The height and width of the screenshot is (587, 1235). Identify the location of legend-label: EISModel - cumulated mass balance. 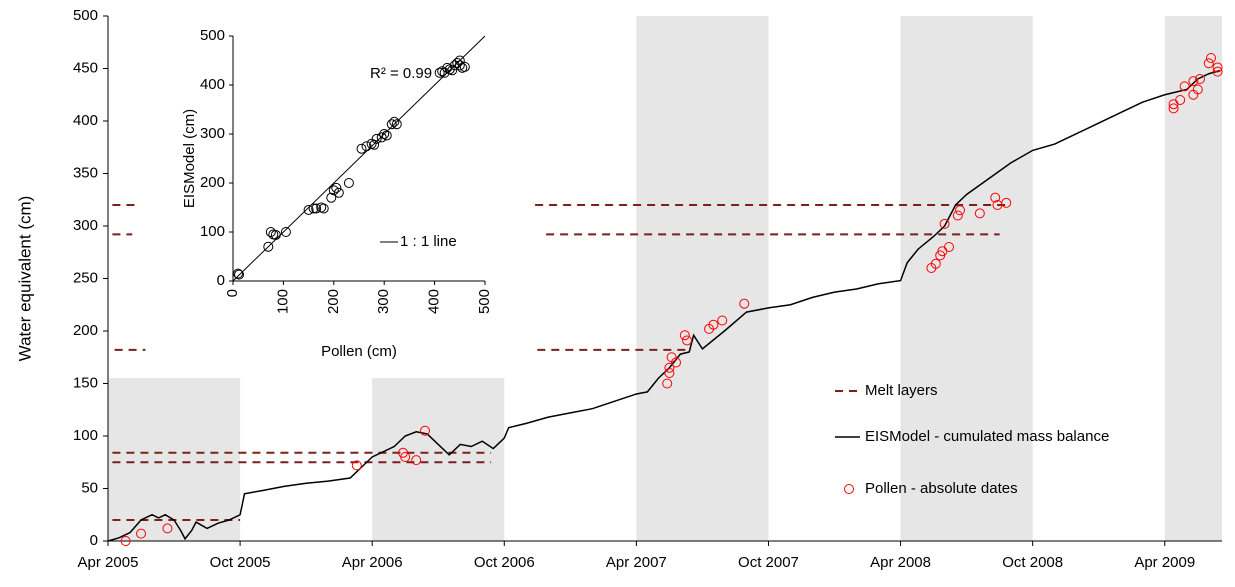
(987, 436).